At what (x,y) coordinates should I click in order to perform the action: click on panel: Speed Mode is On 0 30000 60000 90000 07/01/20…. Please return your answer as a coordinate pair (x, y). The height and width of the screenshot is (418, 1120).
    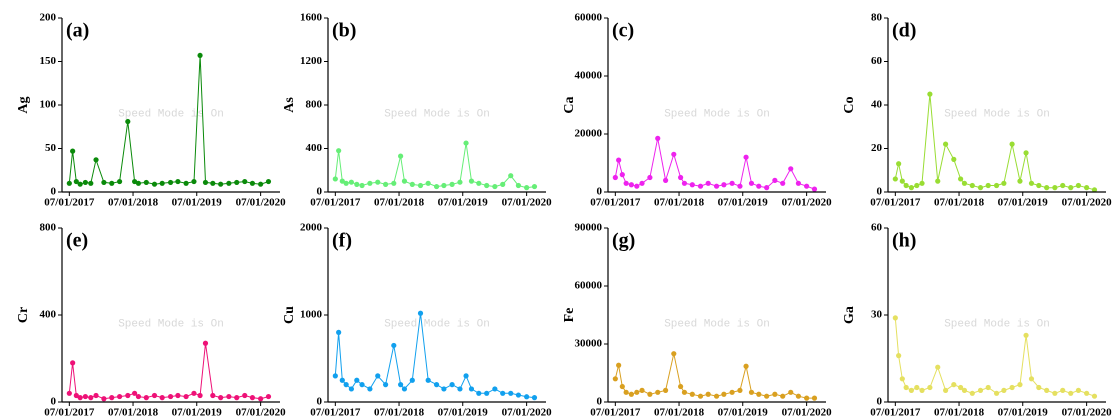
    Looking at the image, I should click on (697, 320).